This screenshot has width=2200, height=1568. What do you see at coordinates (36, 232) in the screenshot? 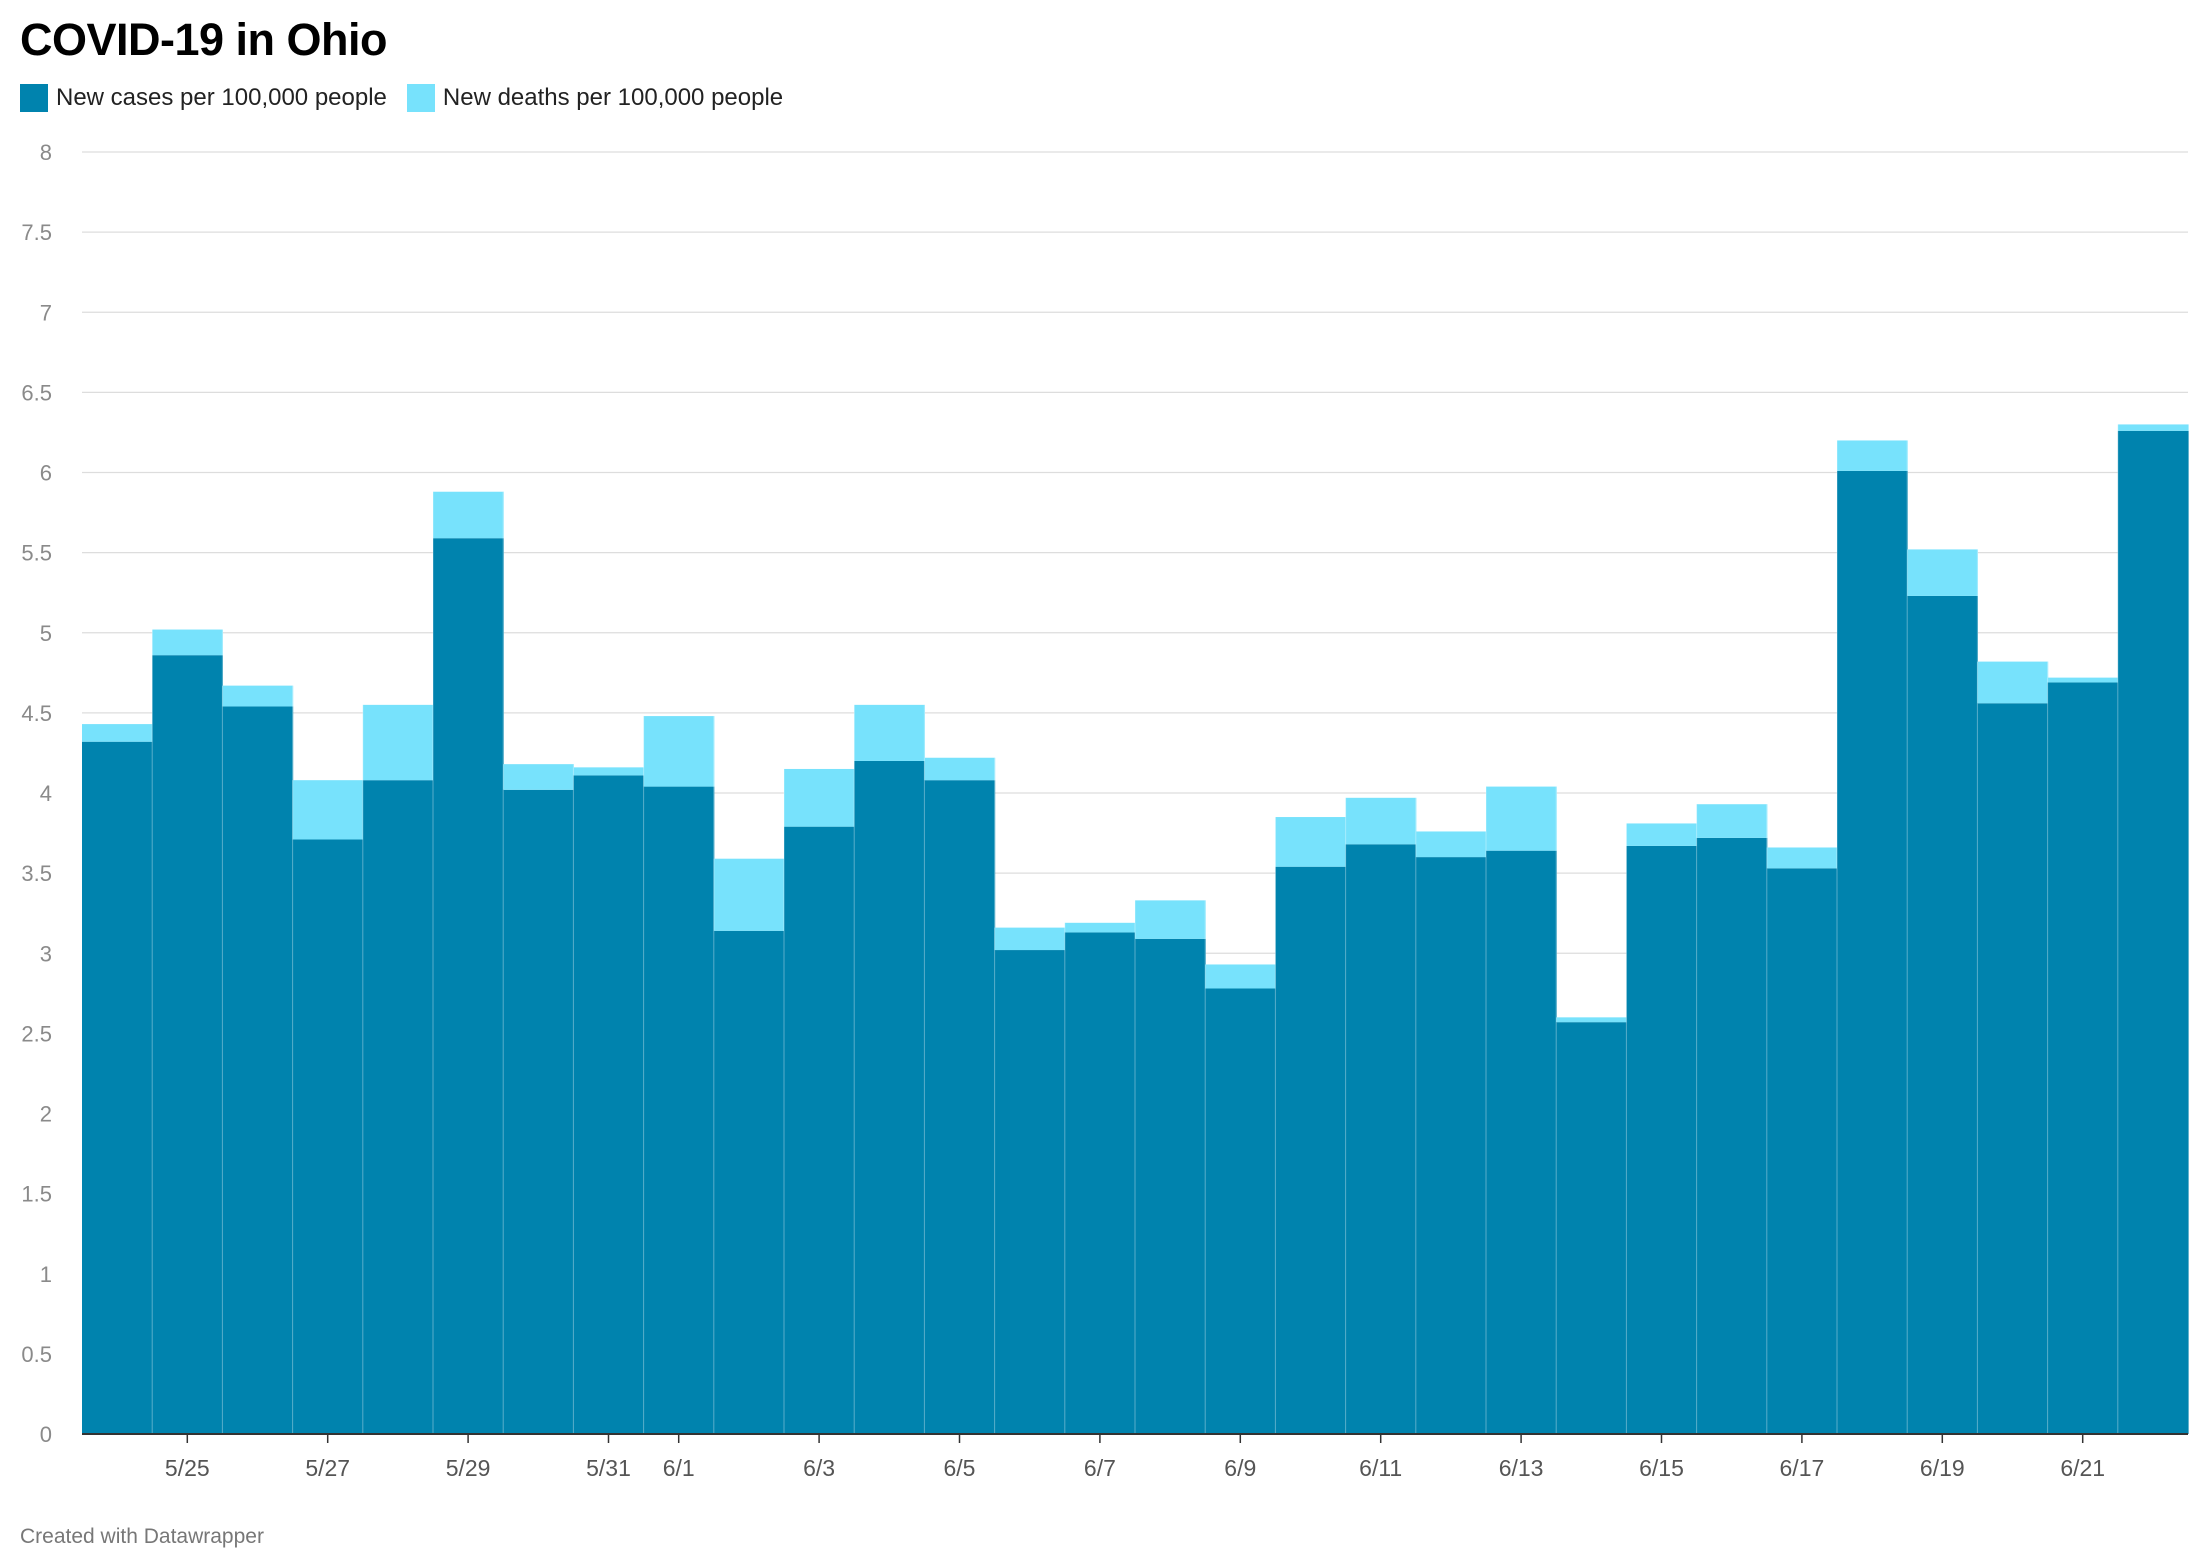
I see `y-tick-label: 7.5` at bounding box center [36, 232].